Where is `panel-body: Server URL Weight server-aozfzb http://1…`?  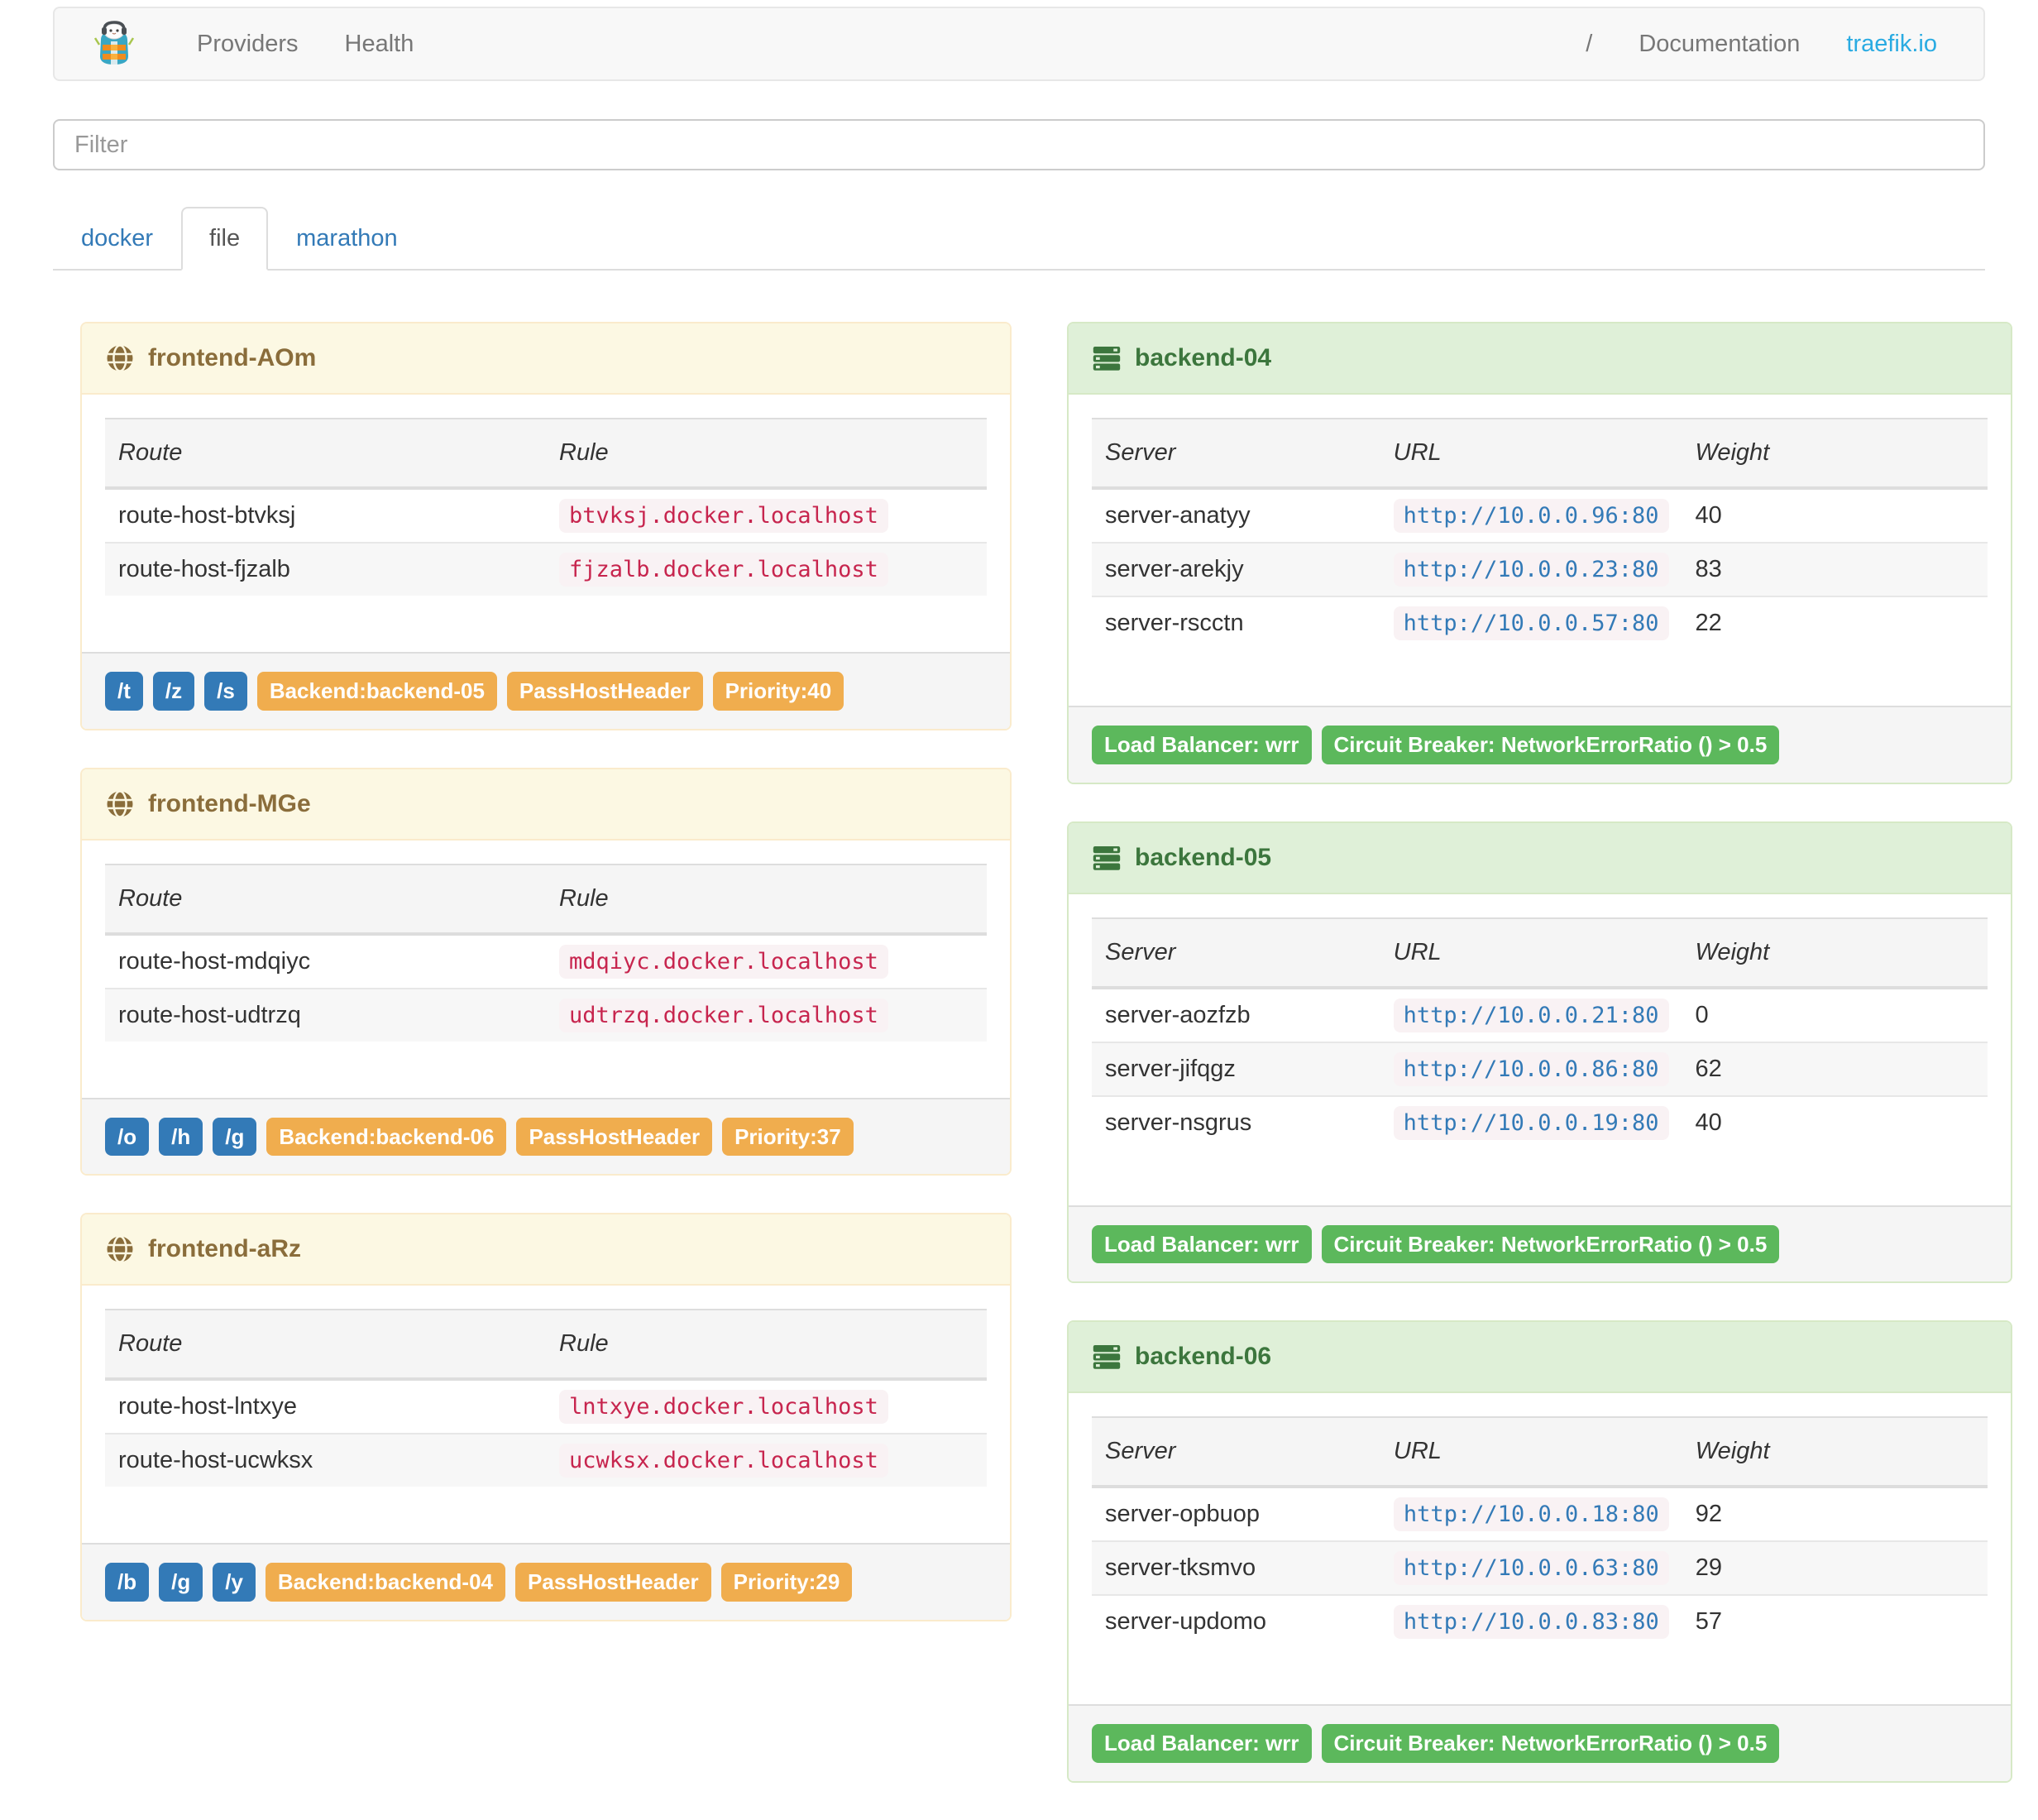
panel-body: Server URL Weight server-aozfzb http://1… is located at coordinates (1540, 1049).